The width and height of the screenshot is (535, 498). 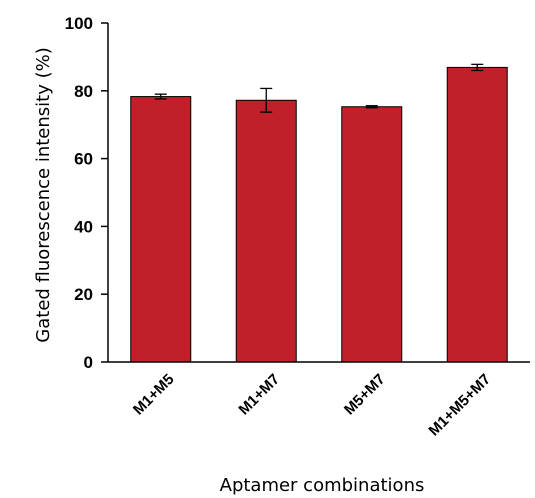 I want to click on y-tick-label: 20, so click(x=83, y=294).